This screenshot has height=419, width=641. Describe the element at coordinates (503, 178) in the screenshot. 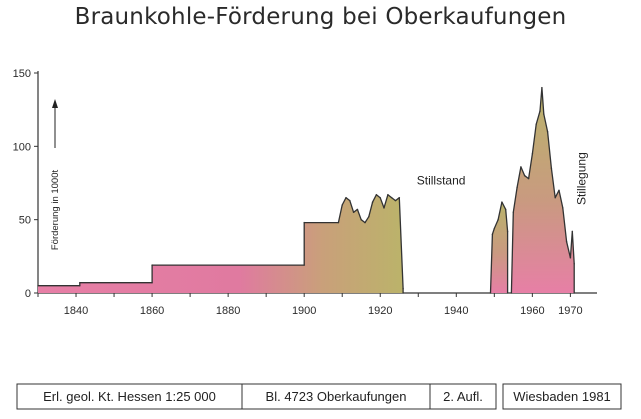

I see `annotations: Stillstand Stillegung` at that location.